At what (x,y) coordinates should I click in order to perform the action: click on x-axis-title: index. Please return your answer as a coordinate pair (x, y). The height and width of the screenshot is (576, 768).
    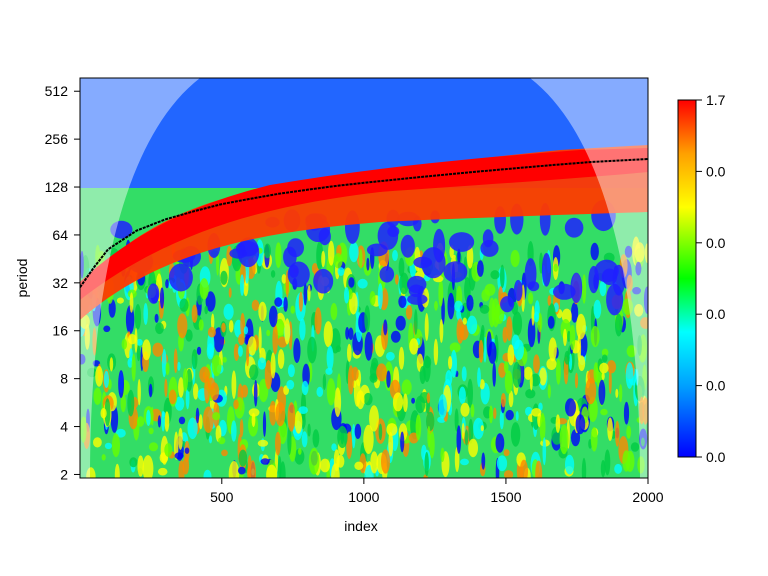
    Looking at the image, I should click on (360, 526).